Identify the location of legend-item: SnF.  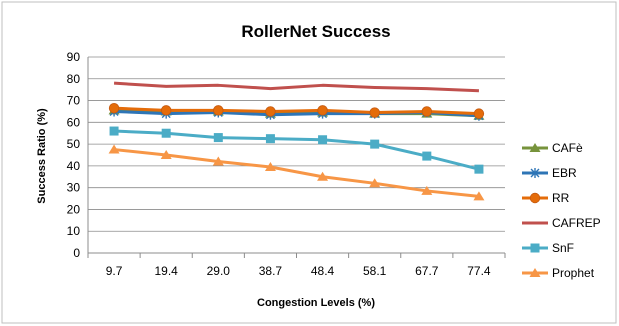
(548, 248).